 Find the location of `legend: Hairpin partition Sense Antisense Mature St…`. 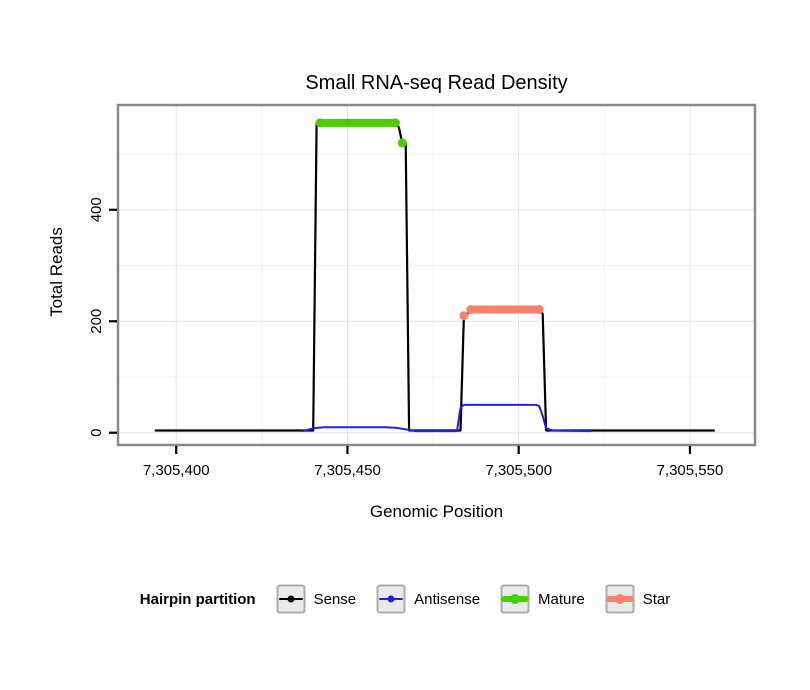

legend: Hairpin partition Sense Antisense Mature St… is located at coordinates (405, 599).